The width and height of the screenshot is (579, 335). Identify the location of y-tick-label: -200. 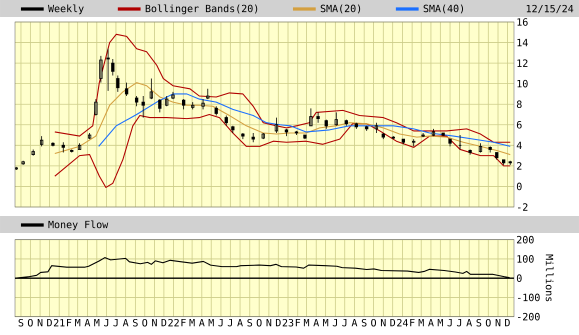
(529, 316).